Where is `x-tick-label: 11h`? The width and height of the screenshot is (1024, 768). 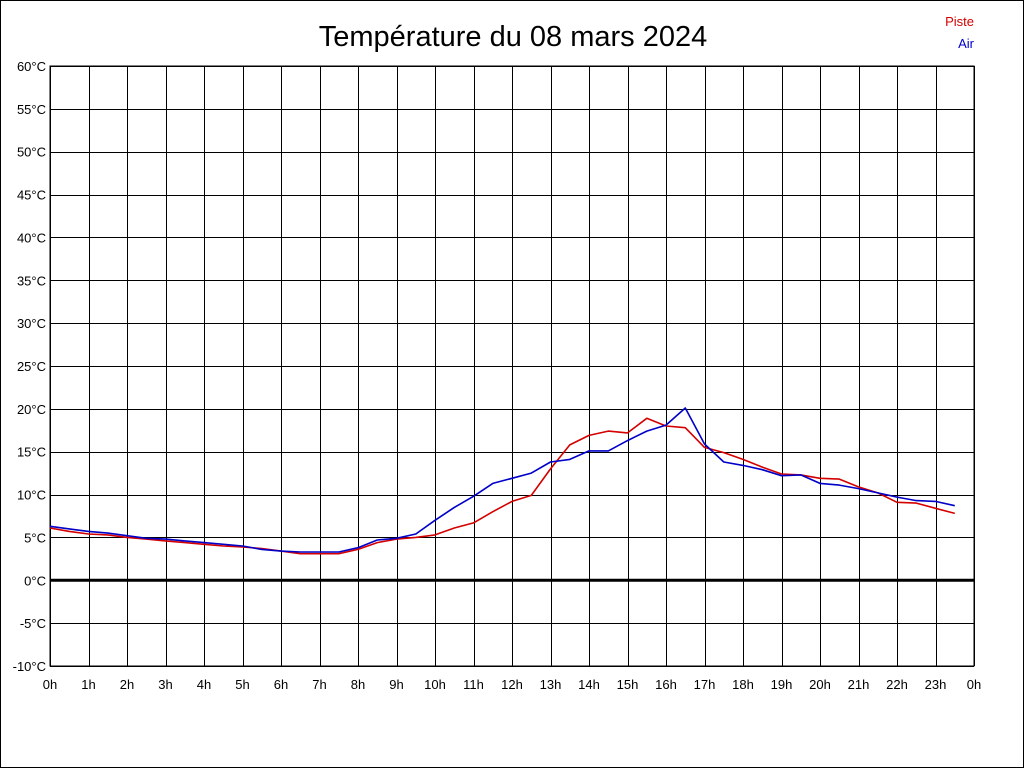 x-tick-label: 11h is located at coordinates (473, 684).